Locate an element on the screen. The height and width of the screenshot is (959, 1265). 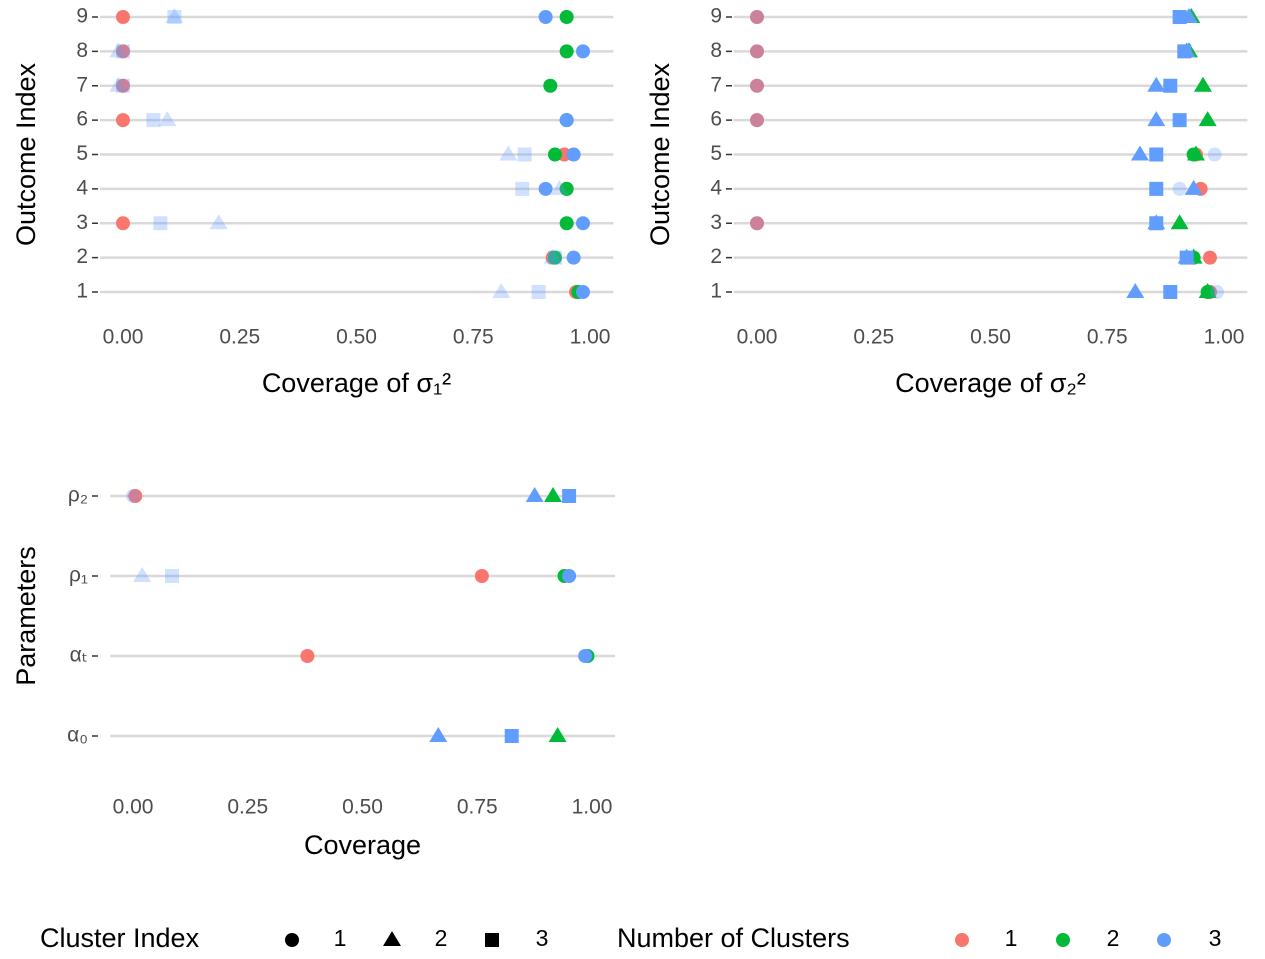
y-tick-label: αₜ is located at coordinates (79, 655).